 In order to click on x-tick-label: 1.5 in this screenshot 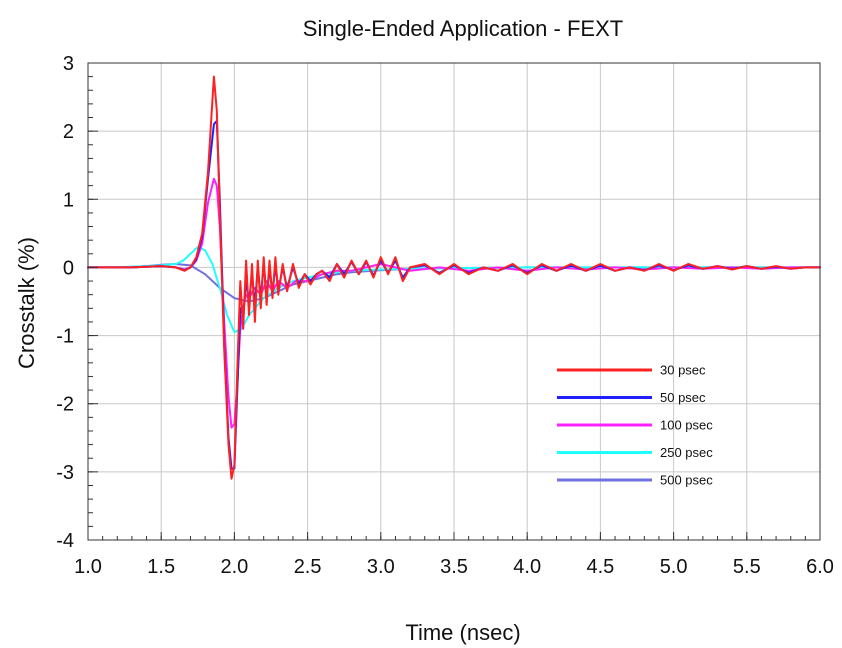, I will do `click(161, 567)`.